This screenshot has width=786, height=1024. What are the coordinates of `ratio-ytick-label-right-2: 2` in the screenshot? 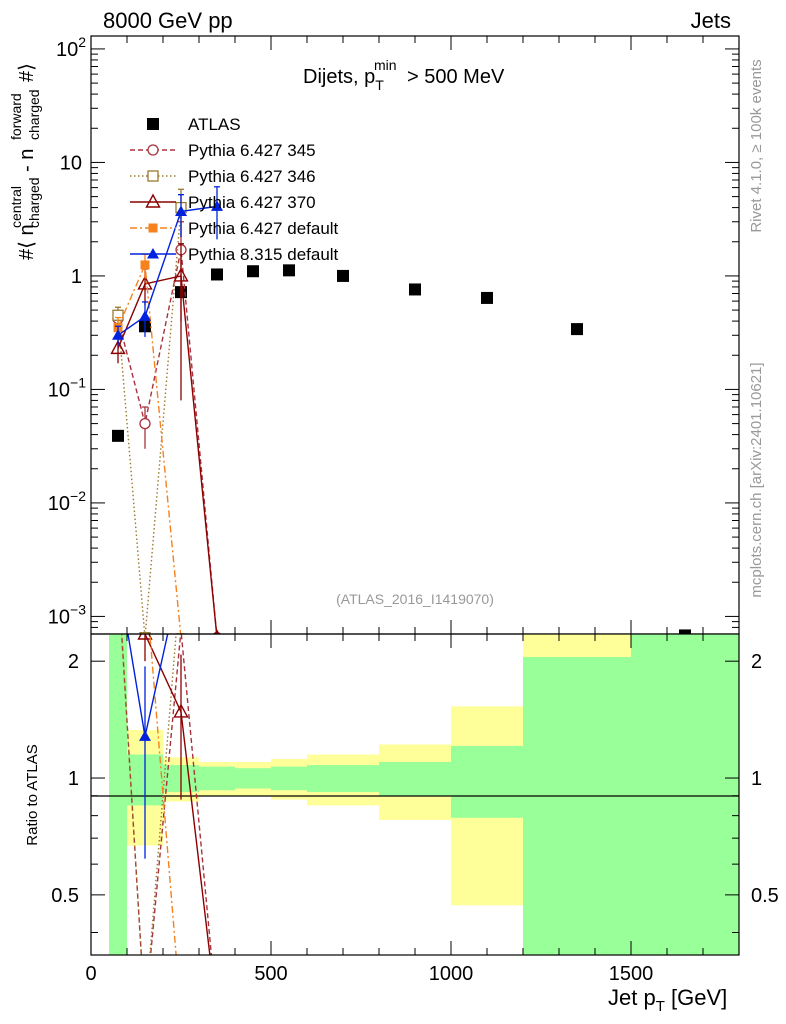 It's located at (756, 662).